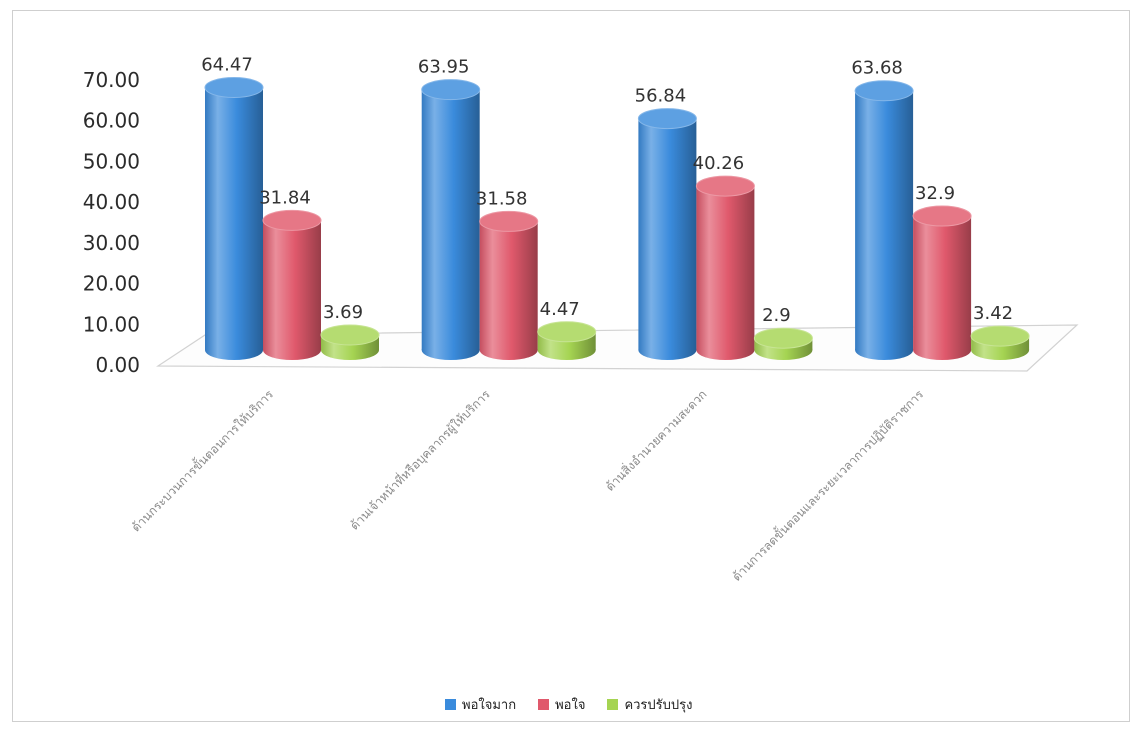 This screenshot has height=736, width=1144. What do you see at coordinates (617, 348) in the screenshot?
I see `chart-floor` at bounding box center [617, 348].